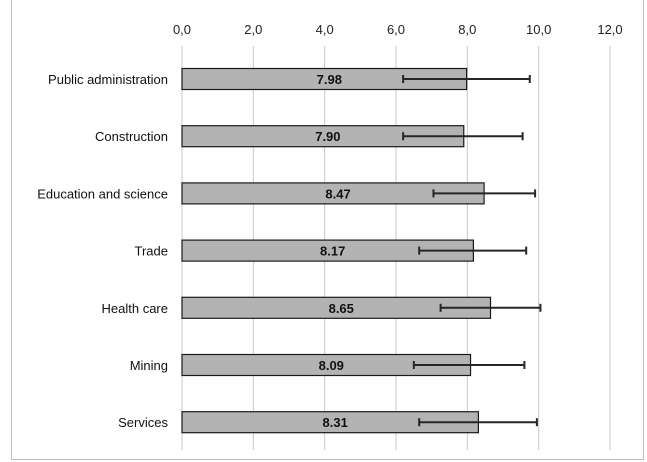 This screenshot has height=462, width=647. What do you see at coordinates (143, 422) in the screenshot?
I see `category-label: Services` at bounding box center [143, 422].